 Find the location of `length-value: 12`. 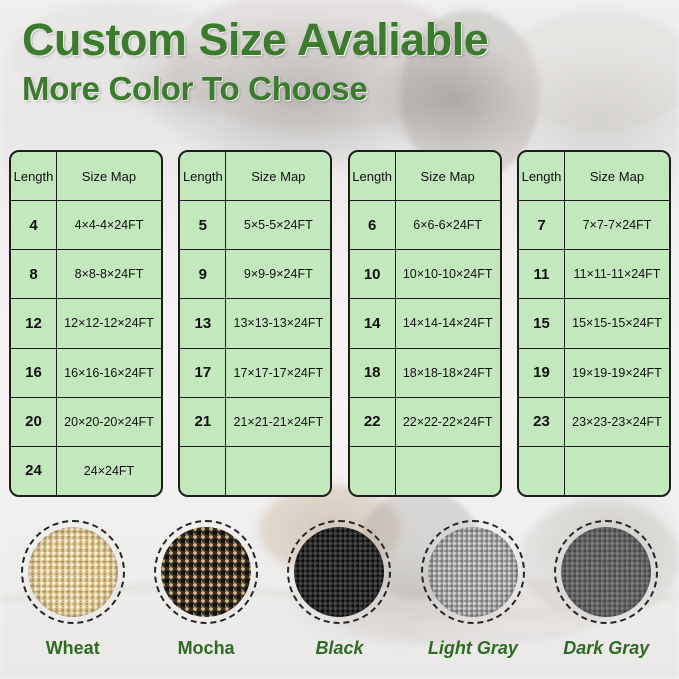

length-value: 12 is located at coordinates (33, 323).